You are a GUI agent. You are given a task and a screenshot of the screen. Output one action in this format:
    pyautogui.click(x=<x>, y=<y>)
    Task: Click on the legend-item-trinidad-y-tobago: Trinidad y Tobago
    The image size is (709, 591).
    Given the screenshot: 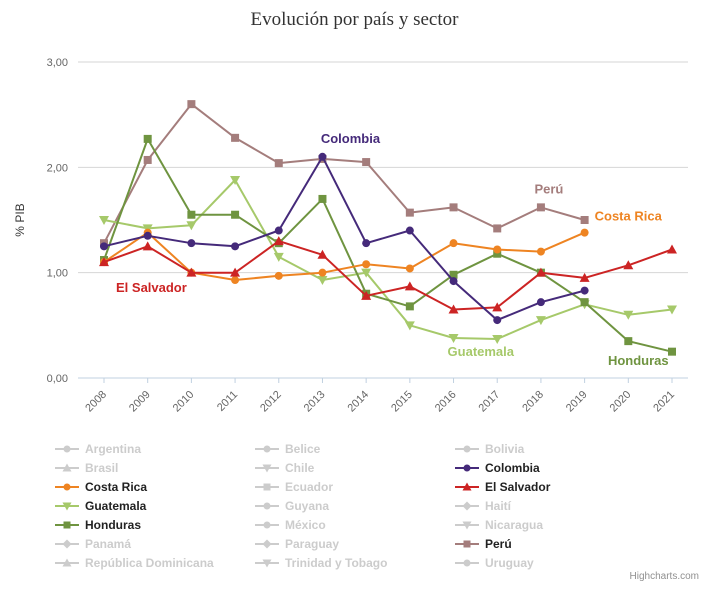 What is the action you would take?
    pyautogui.click(x=354, y=563)
    